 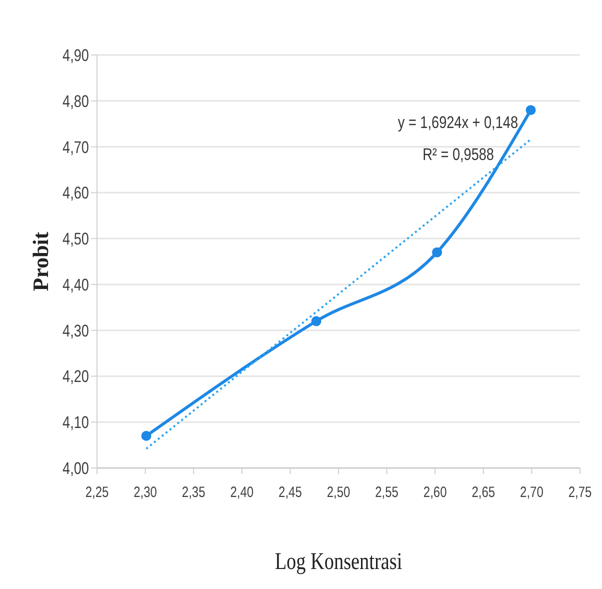 I want to click on x-tick-label: 2,45, so click(x=290, y=492).